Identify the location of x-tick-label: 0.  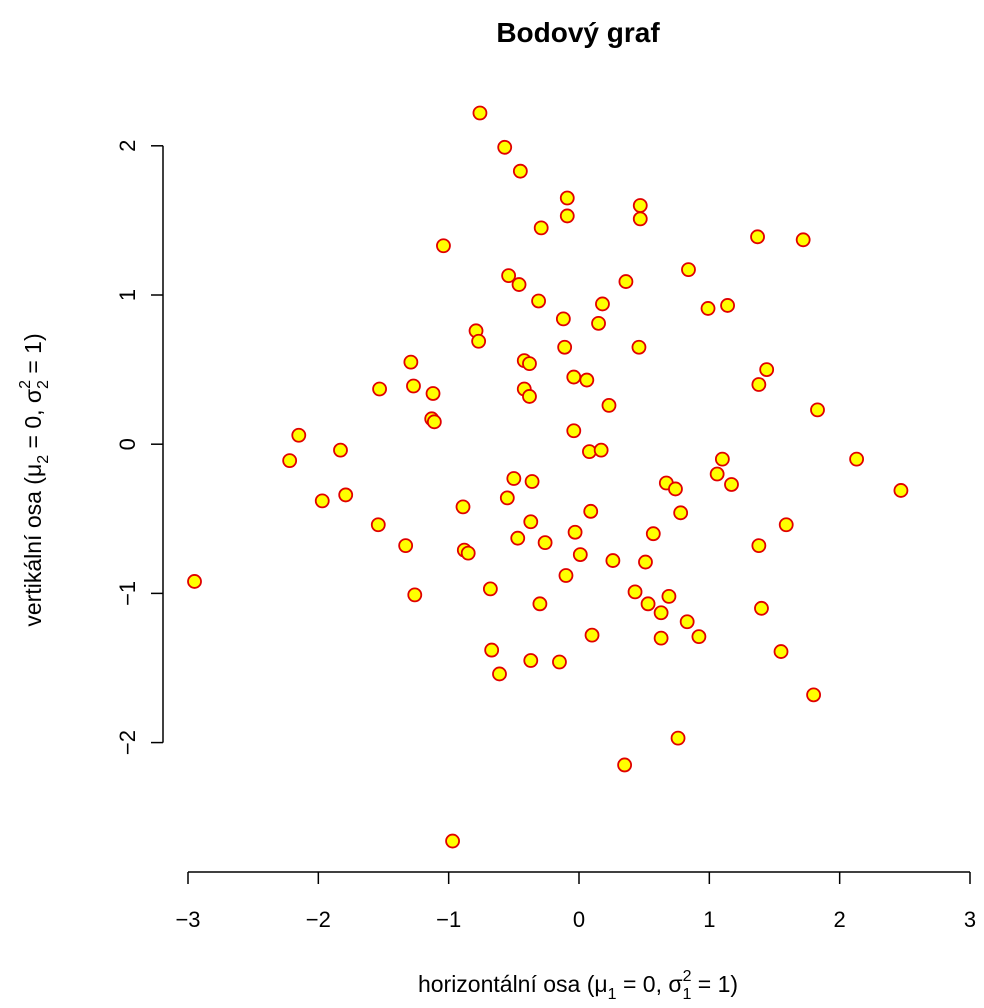
(579, 919).